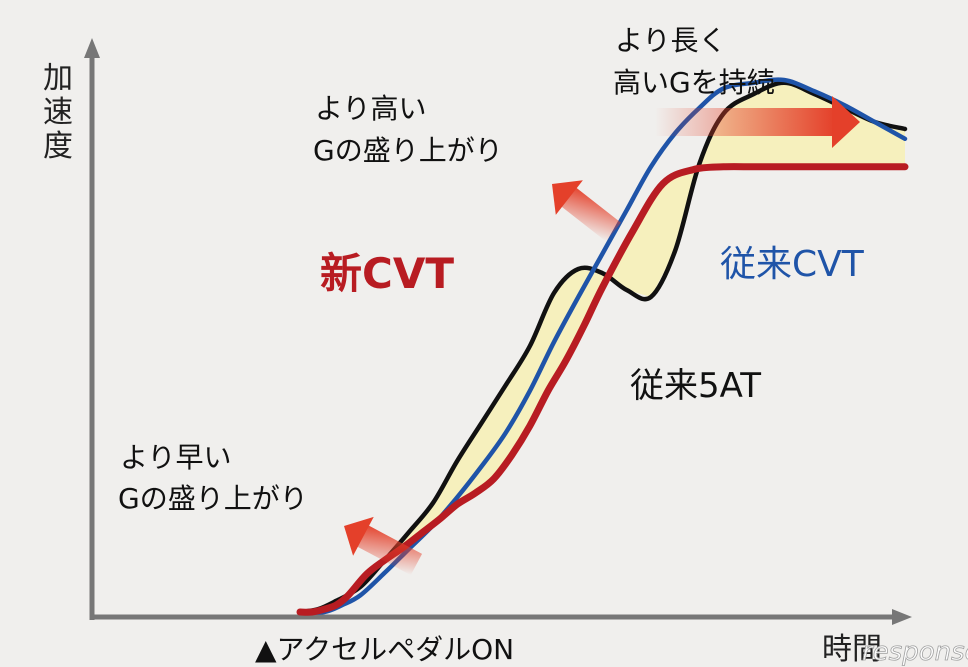 The height and width of the screenshot is (667, 968). What do you see at coordinates (175, 457) in the screenshot?
I see `annotation-earlier-line1: より早い` at bounding box center [175, 457].